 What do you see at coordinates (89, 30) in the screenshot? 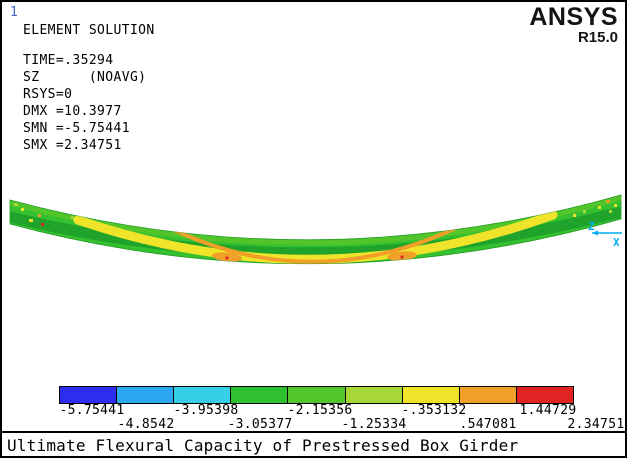
I see `solution-type-label: ELEMENT SOLUTION` at bounding box center [89, 30].